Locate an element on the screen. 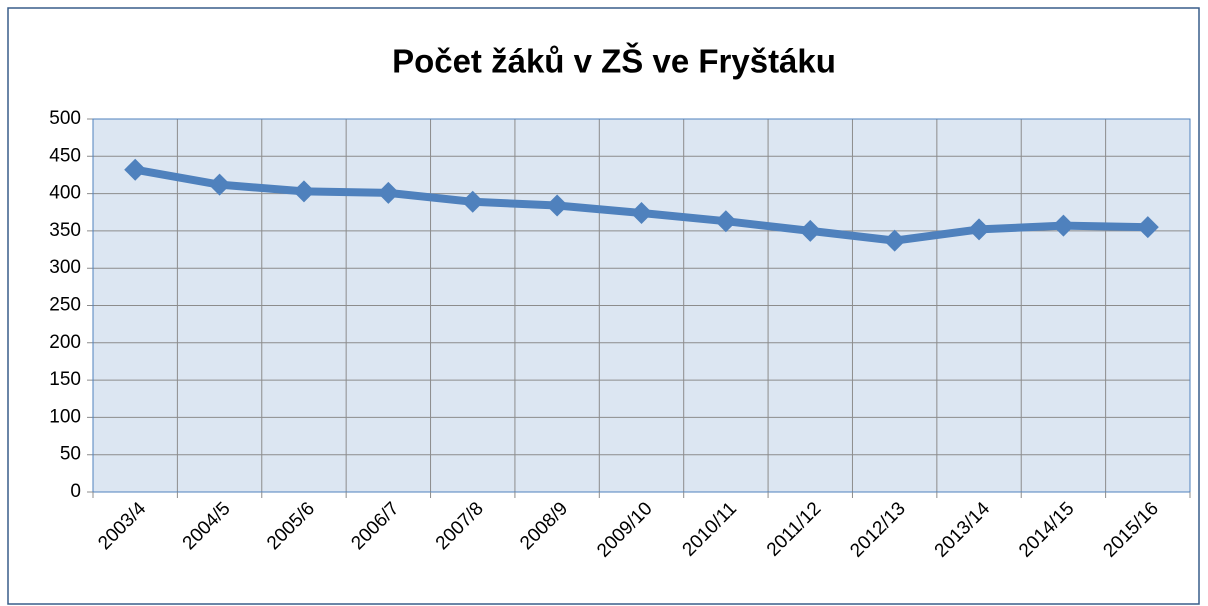 The image size is (1208, 606). y-tick-label: 500 is located at coordinates (65, 118).